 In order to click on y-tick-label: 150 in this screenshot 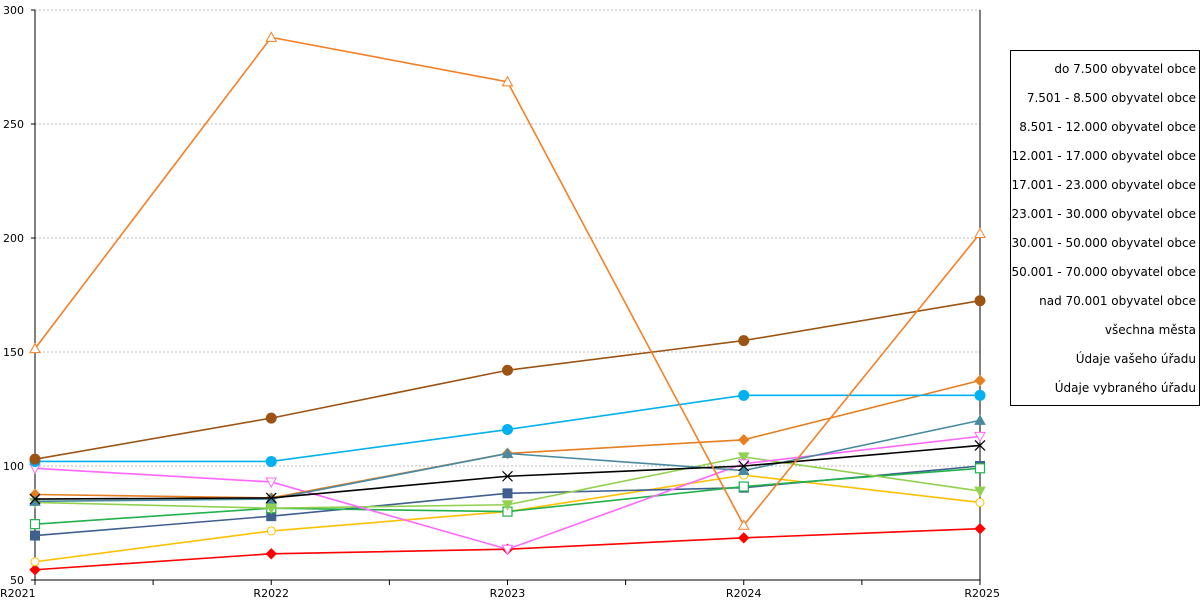, I will do `click(13, 352)`.